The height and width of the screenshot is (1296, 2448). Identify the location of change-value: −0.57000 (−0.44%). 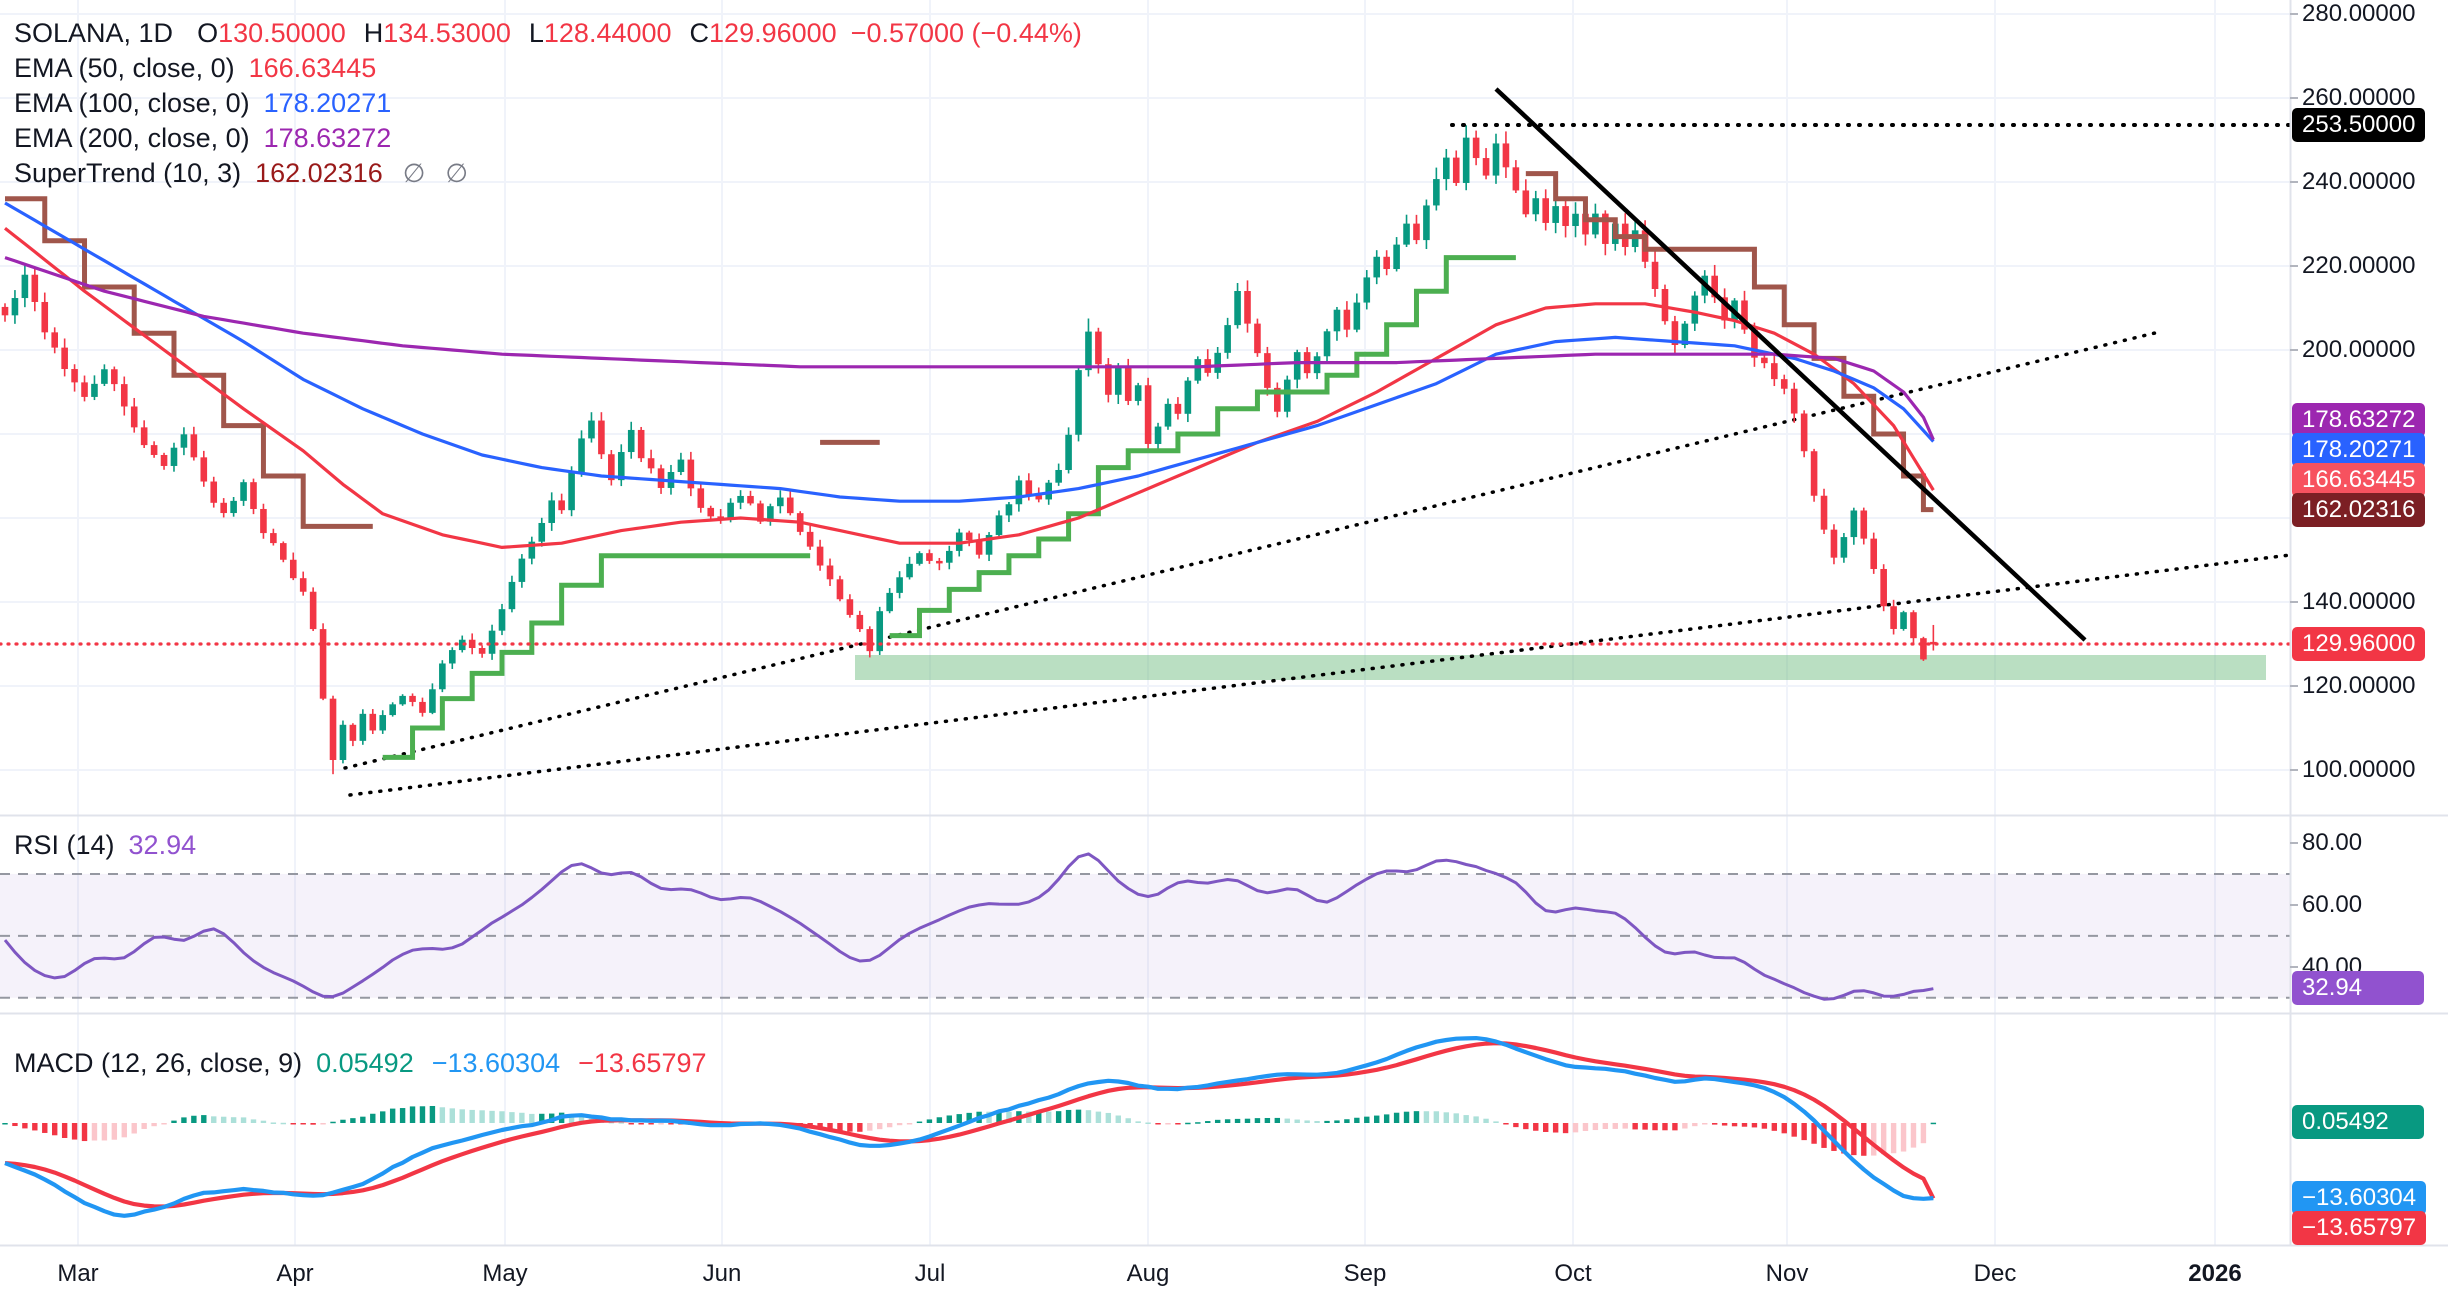
(966, 33).